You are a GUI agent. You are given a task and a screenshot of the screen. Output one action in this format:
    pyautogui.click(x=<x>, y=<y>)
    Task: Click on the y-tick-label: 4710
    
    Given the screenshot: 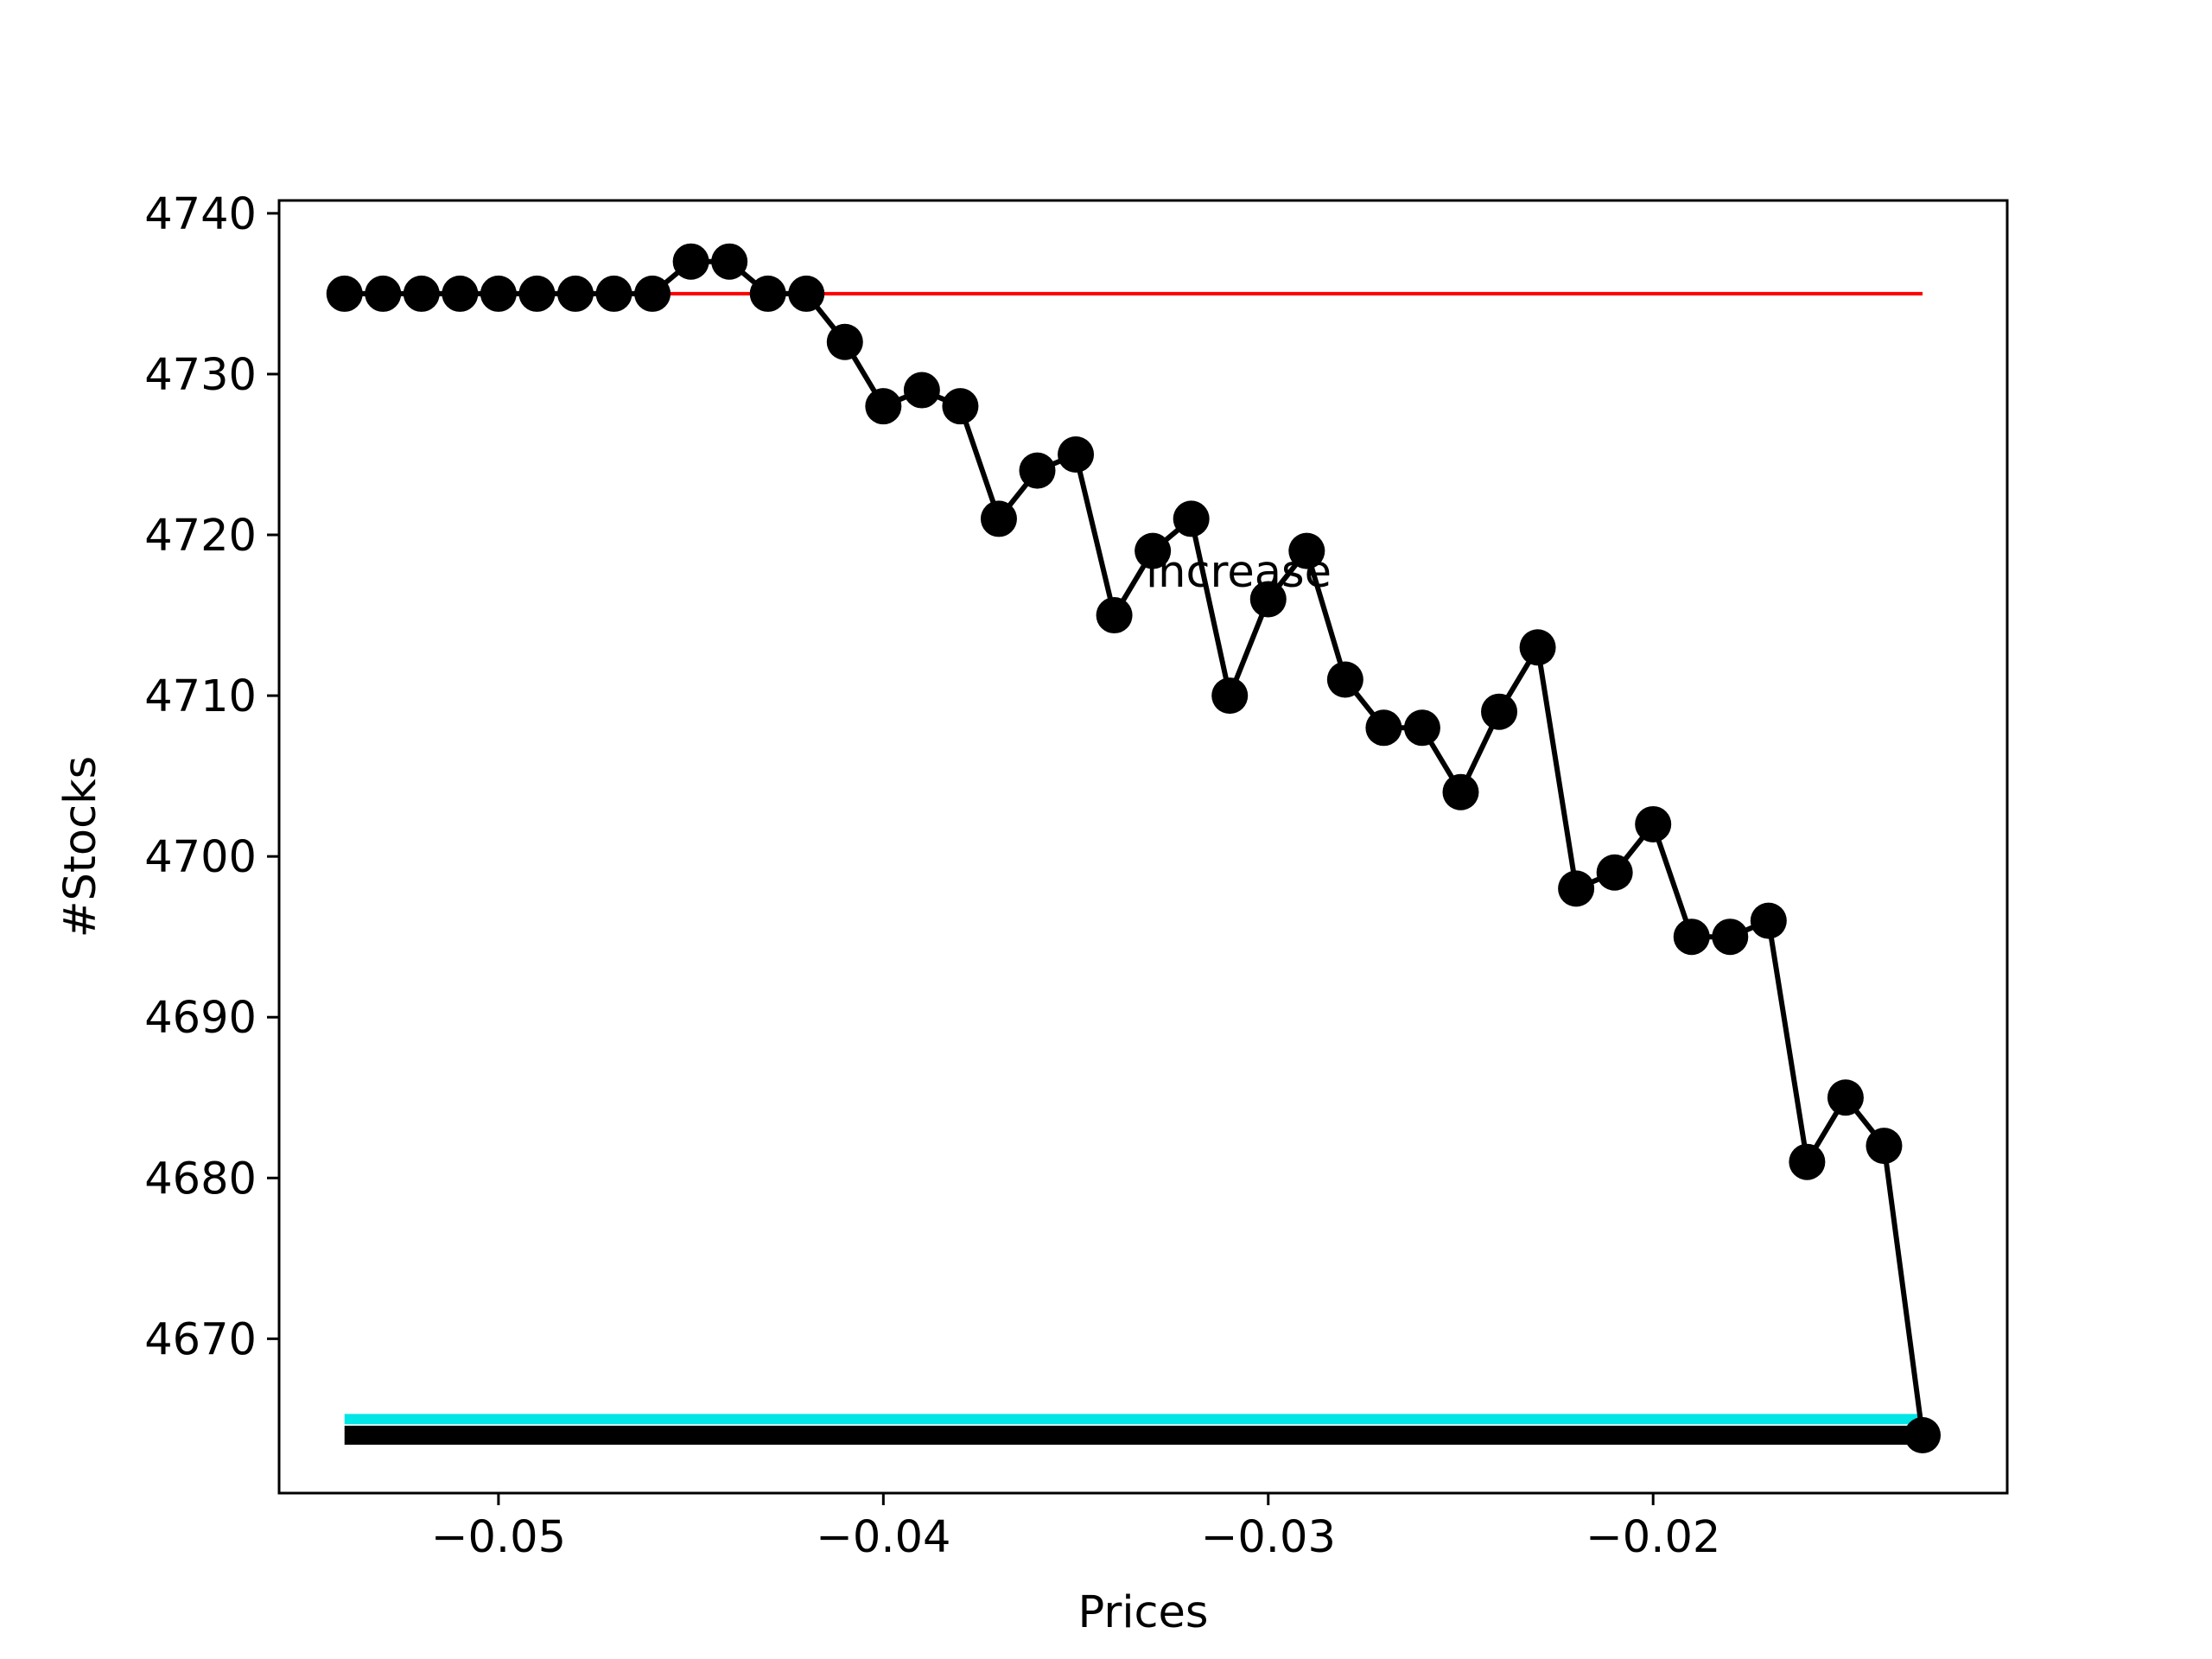 What is the action you would take?
    pyautogui.click(x=200, y=696)
    